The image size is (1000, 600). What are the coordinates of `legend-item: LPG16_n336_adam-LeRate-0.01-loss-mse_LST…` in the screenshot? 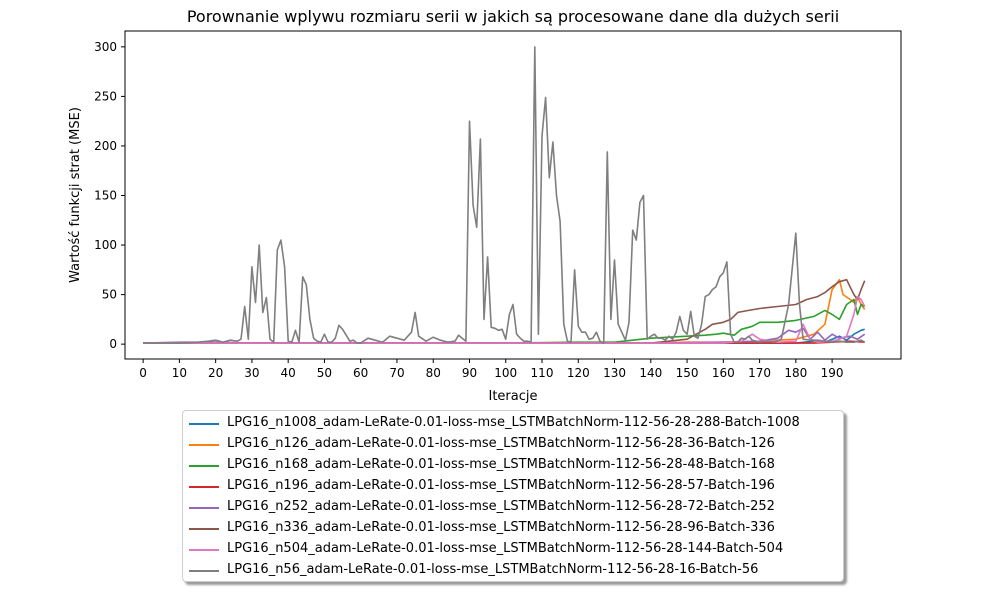 It's located at (513, 528).